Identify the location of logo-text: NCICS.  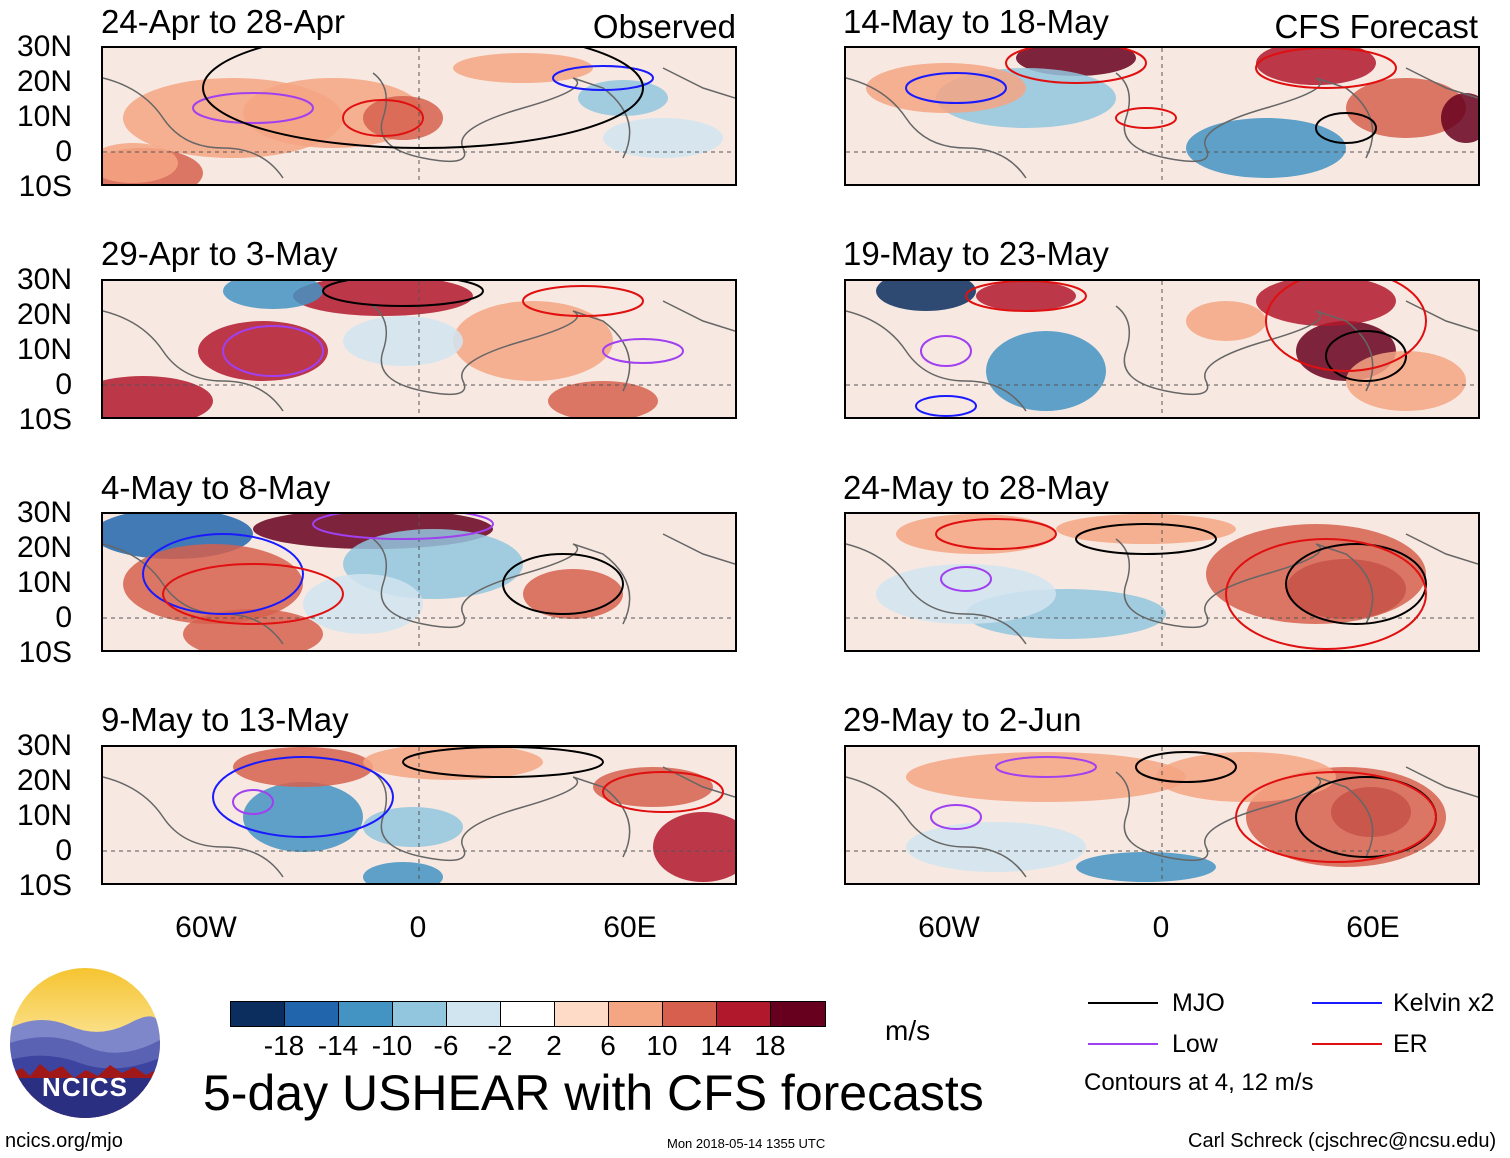
(85, 1087).